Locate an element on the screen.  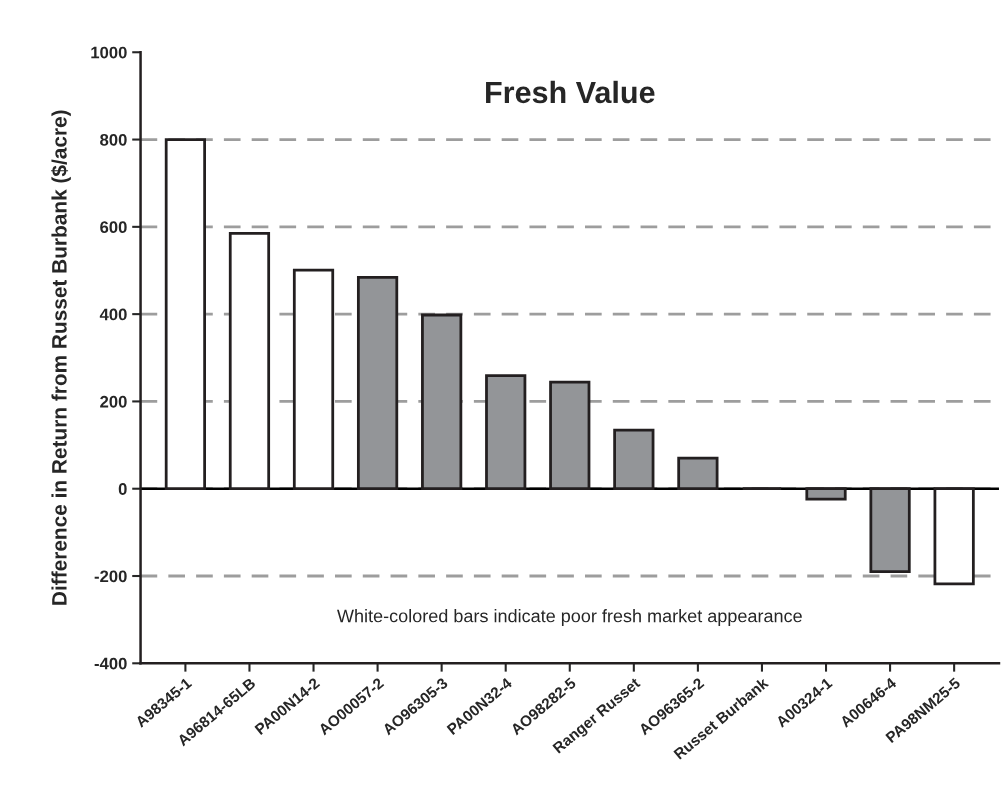
y-tick-label: 400 is located at coordinates (113, 314).